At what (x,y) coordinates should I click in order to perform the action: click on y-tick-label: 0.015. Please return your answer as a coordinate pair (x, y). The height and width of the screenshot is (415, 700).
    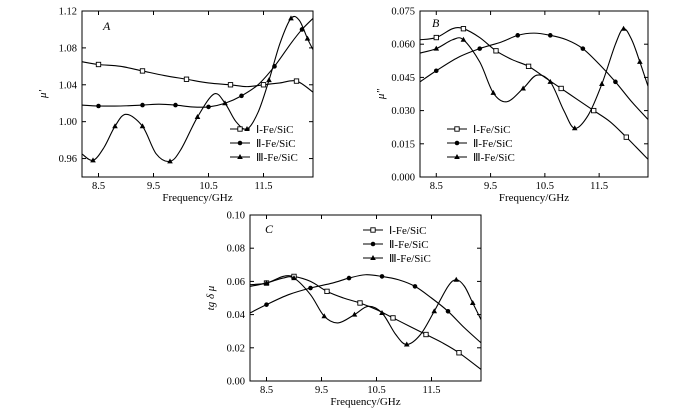
    Looking at the image, I should click on (403, 144).